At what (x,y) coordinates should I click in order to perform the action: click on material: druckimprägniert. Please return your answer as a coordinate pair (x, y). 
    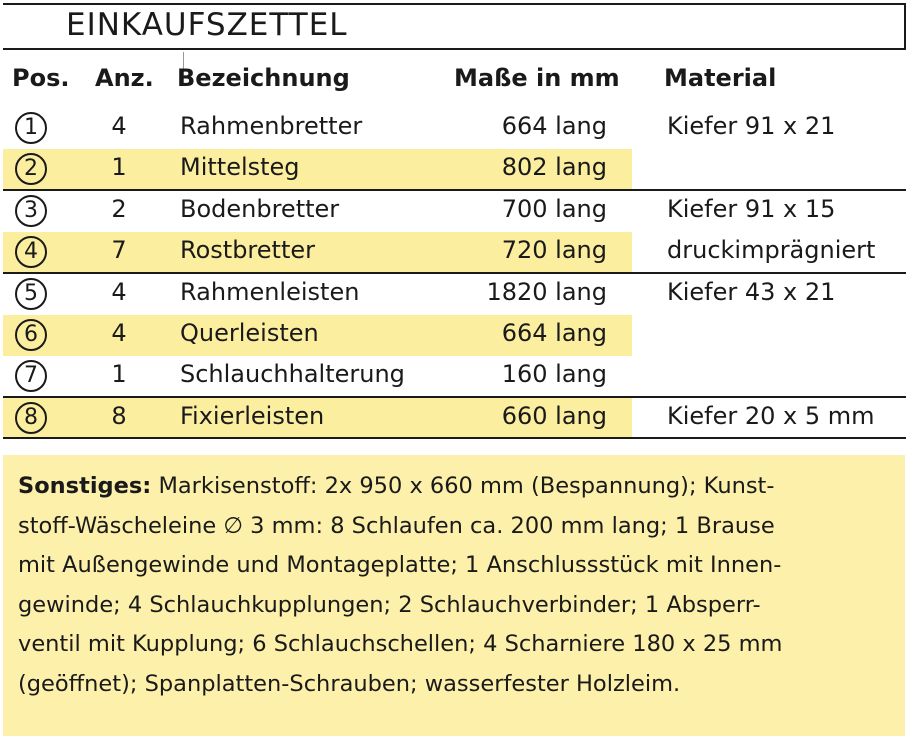
    Looking at the image, I should click on (771, 250).